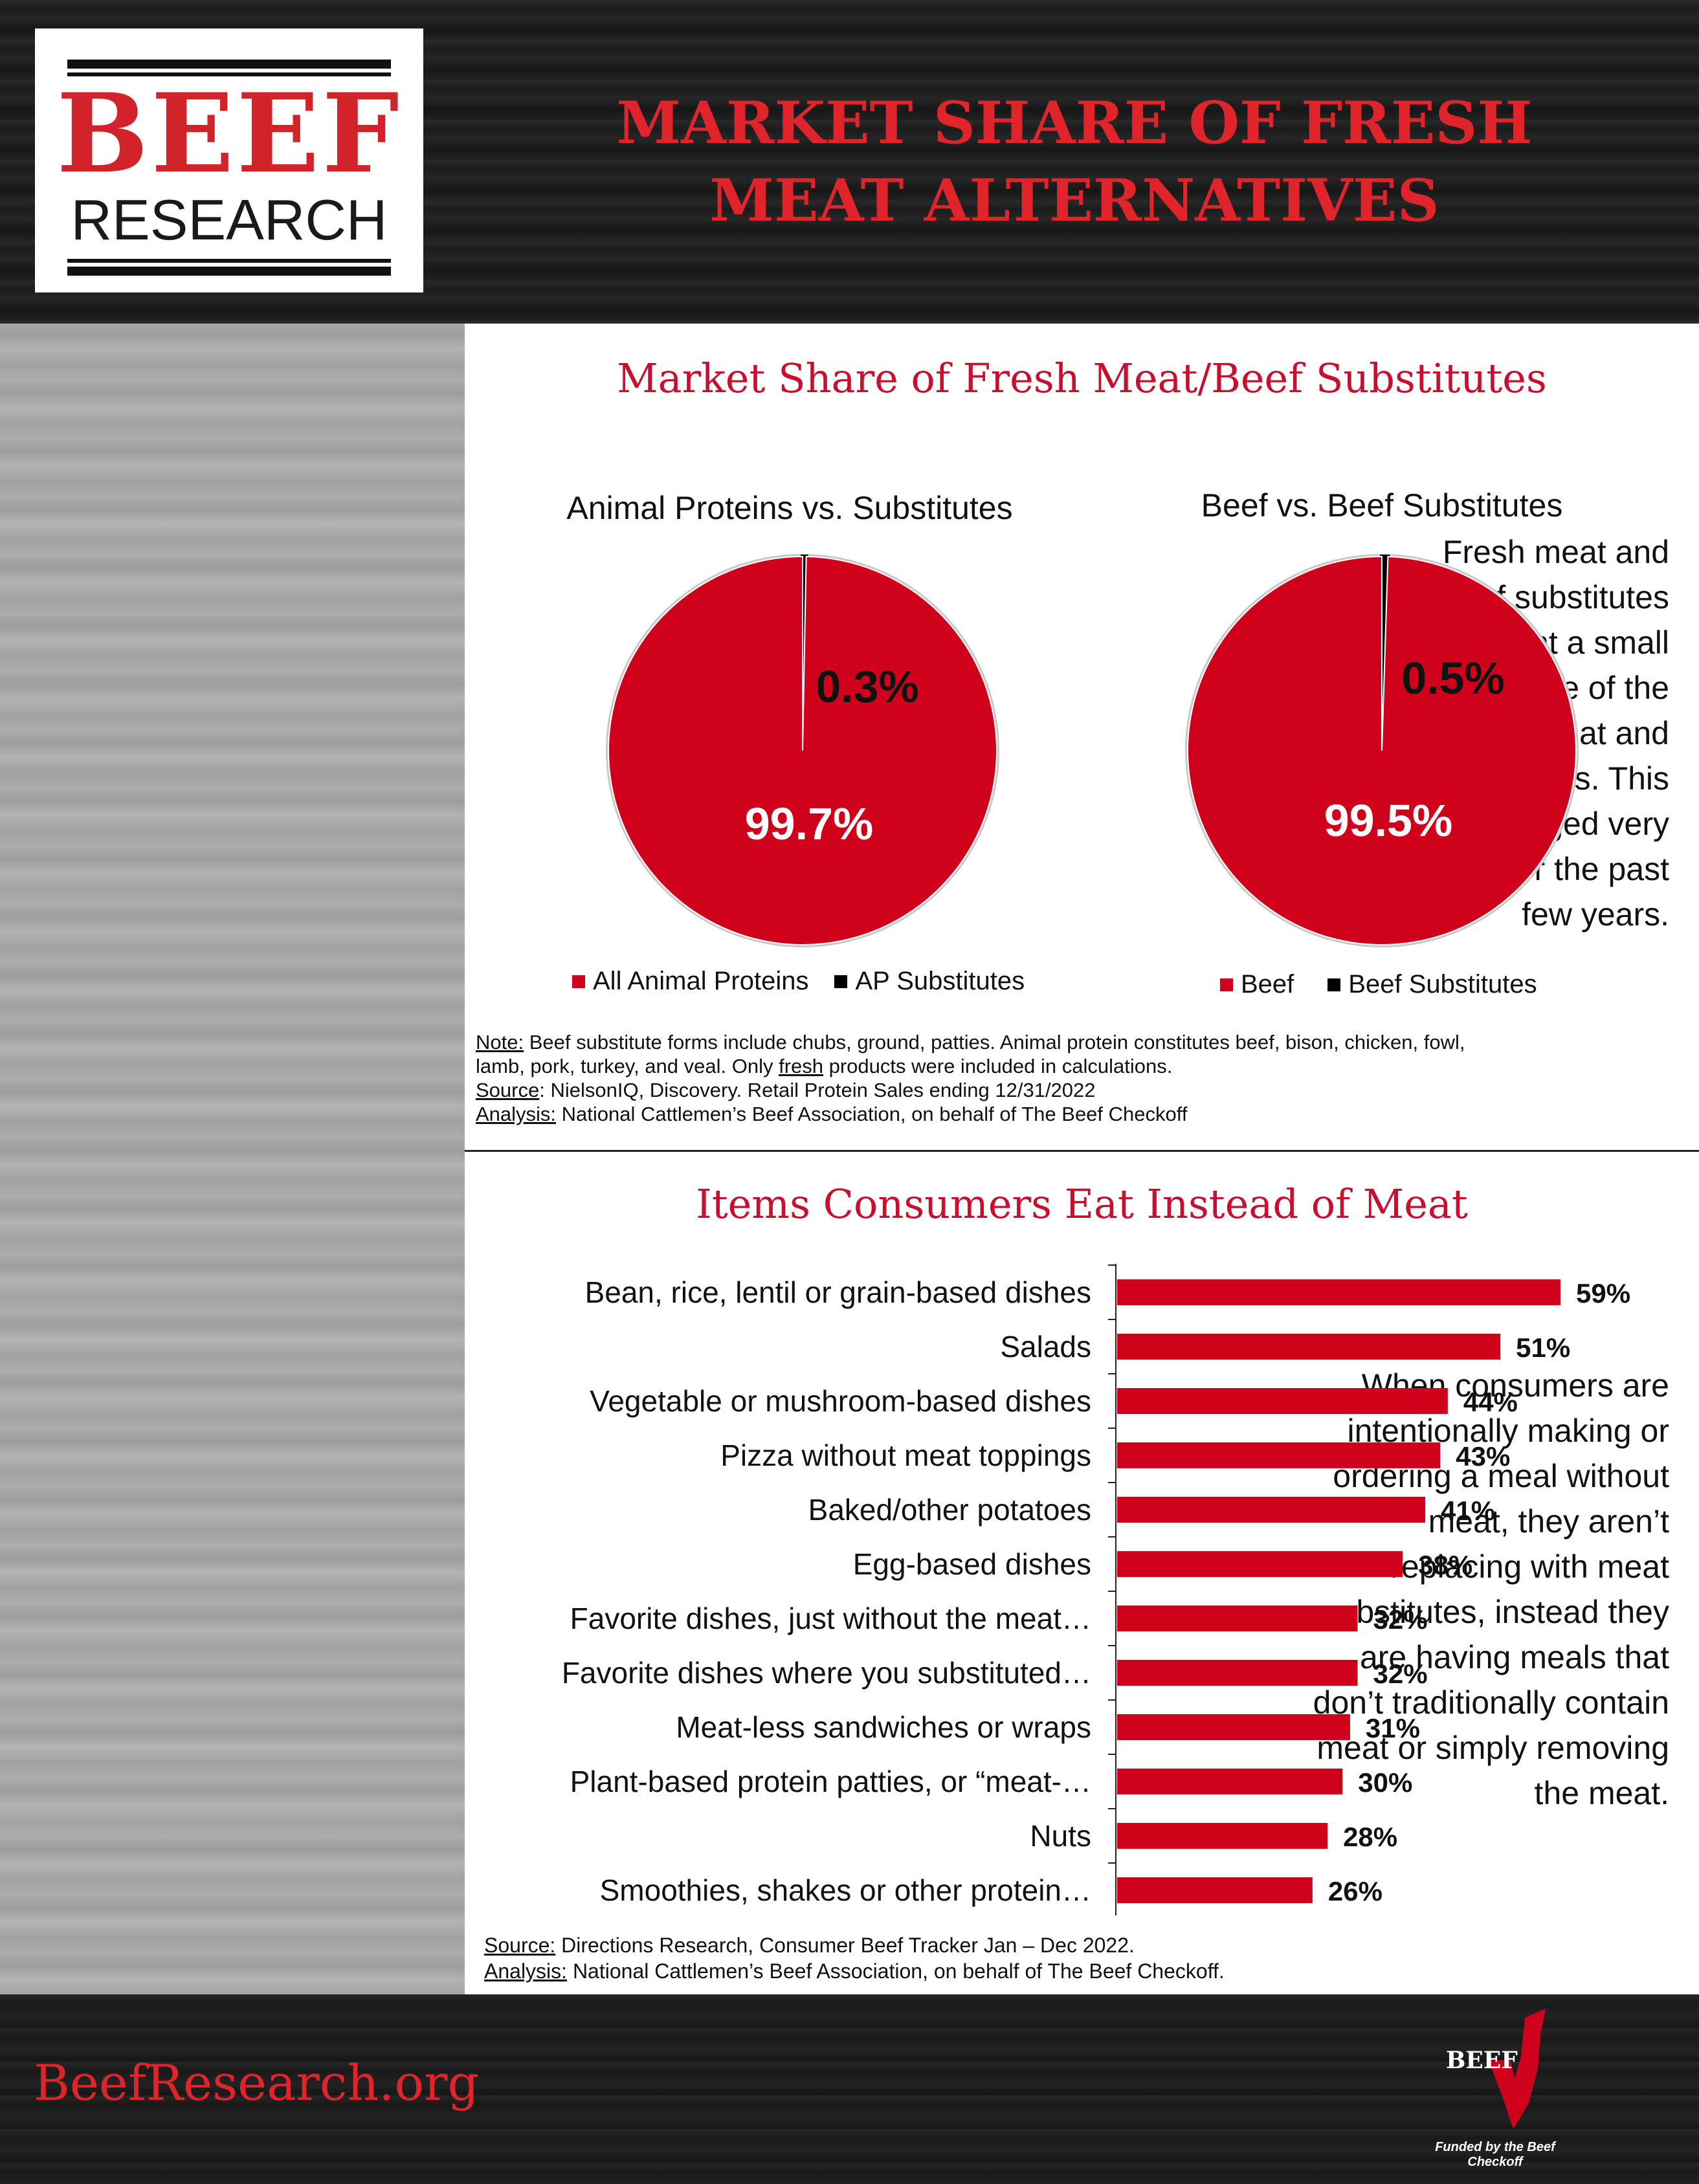 This screenshot has height=2184, width=1699. I want to click on source-label: Source:, so click(520, 1945).